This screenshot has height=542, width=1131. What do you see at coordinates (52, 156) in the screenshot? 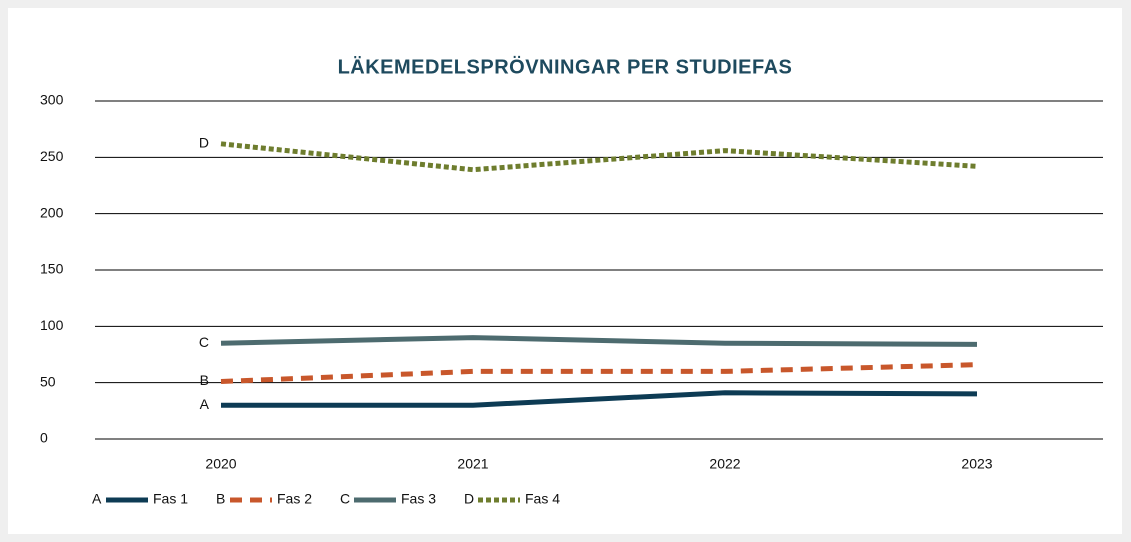
I see `y-tick-label: 250` at bounding box center [52, 156].